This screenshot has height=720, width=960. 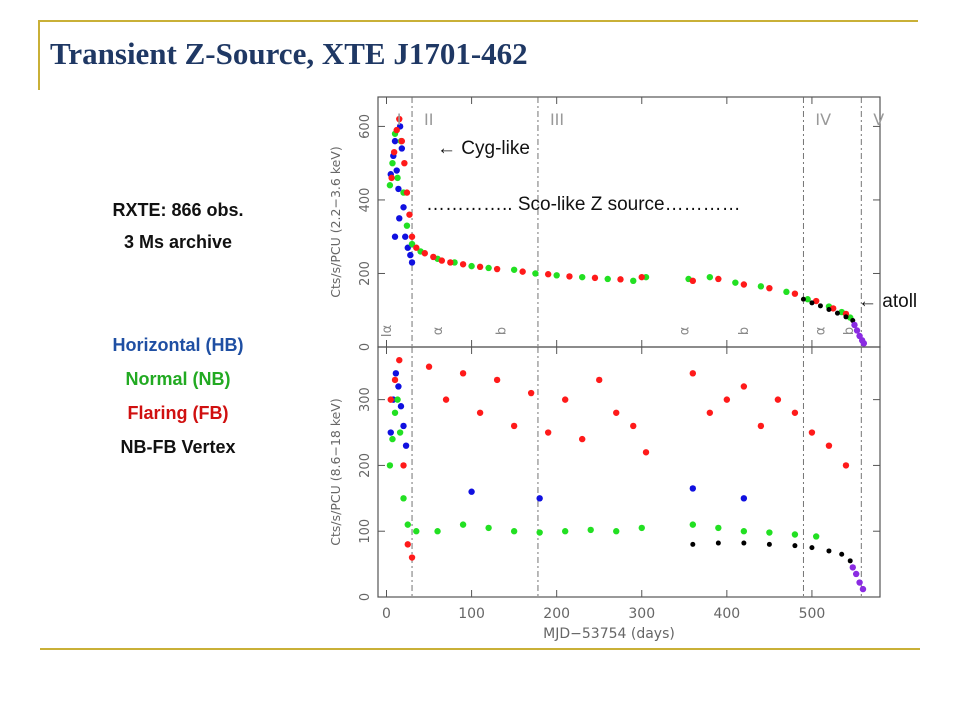 I want to click on x-tick-label: 200, so click(x=556, y=614).